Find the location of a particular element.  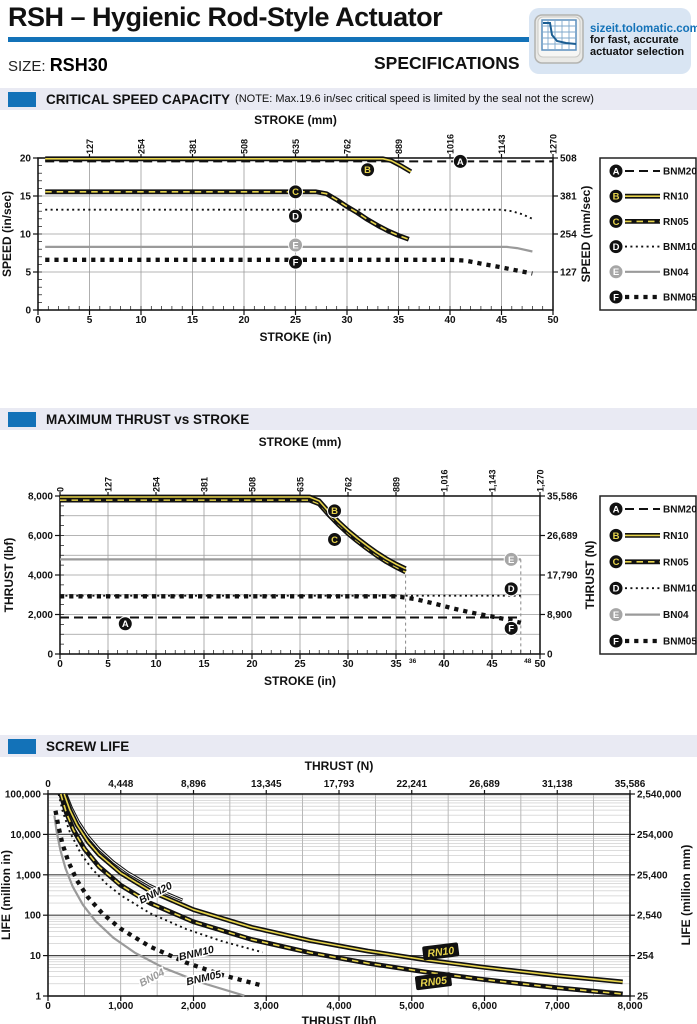

curve-label-RN10: RN10 is located at coordinates (441, 951).